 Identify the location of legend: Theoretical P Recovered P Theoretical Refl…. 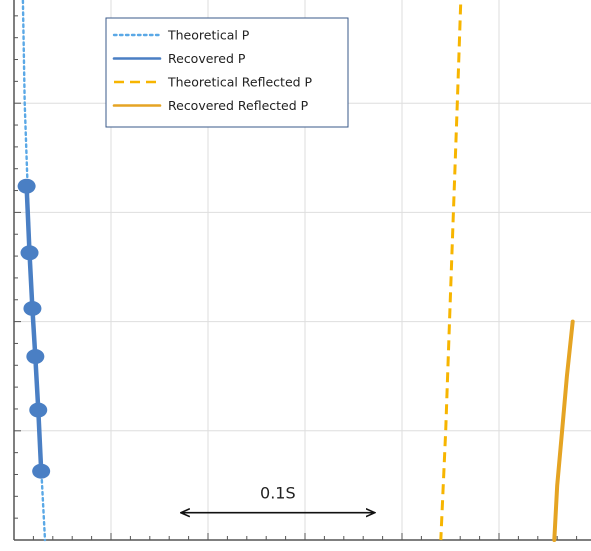
(227, 72).